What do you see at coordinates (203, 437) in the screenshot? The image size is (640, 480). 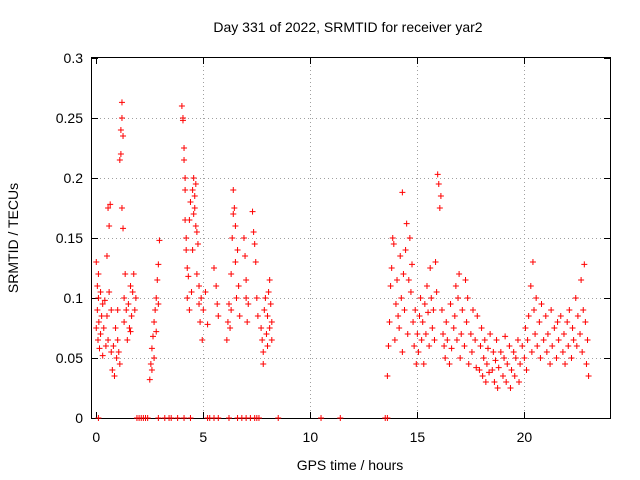 I see `x-tick-label: 5` at bounding box center [203, 437].